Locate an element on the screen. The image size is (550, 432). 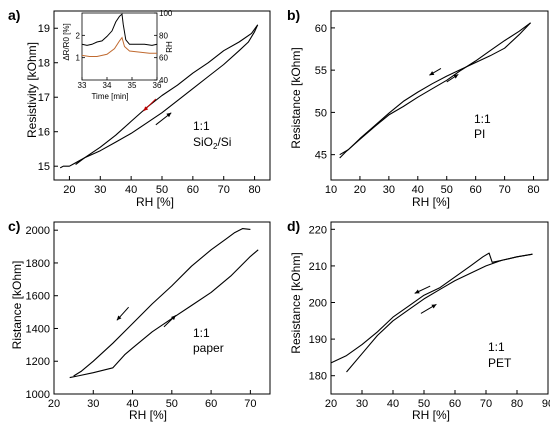
panel-a-xtick-label: 20 is located at coordinates (69, 190).